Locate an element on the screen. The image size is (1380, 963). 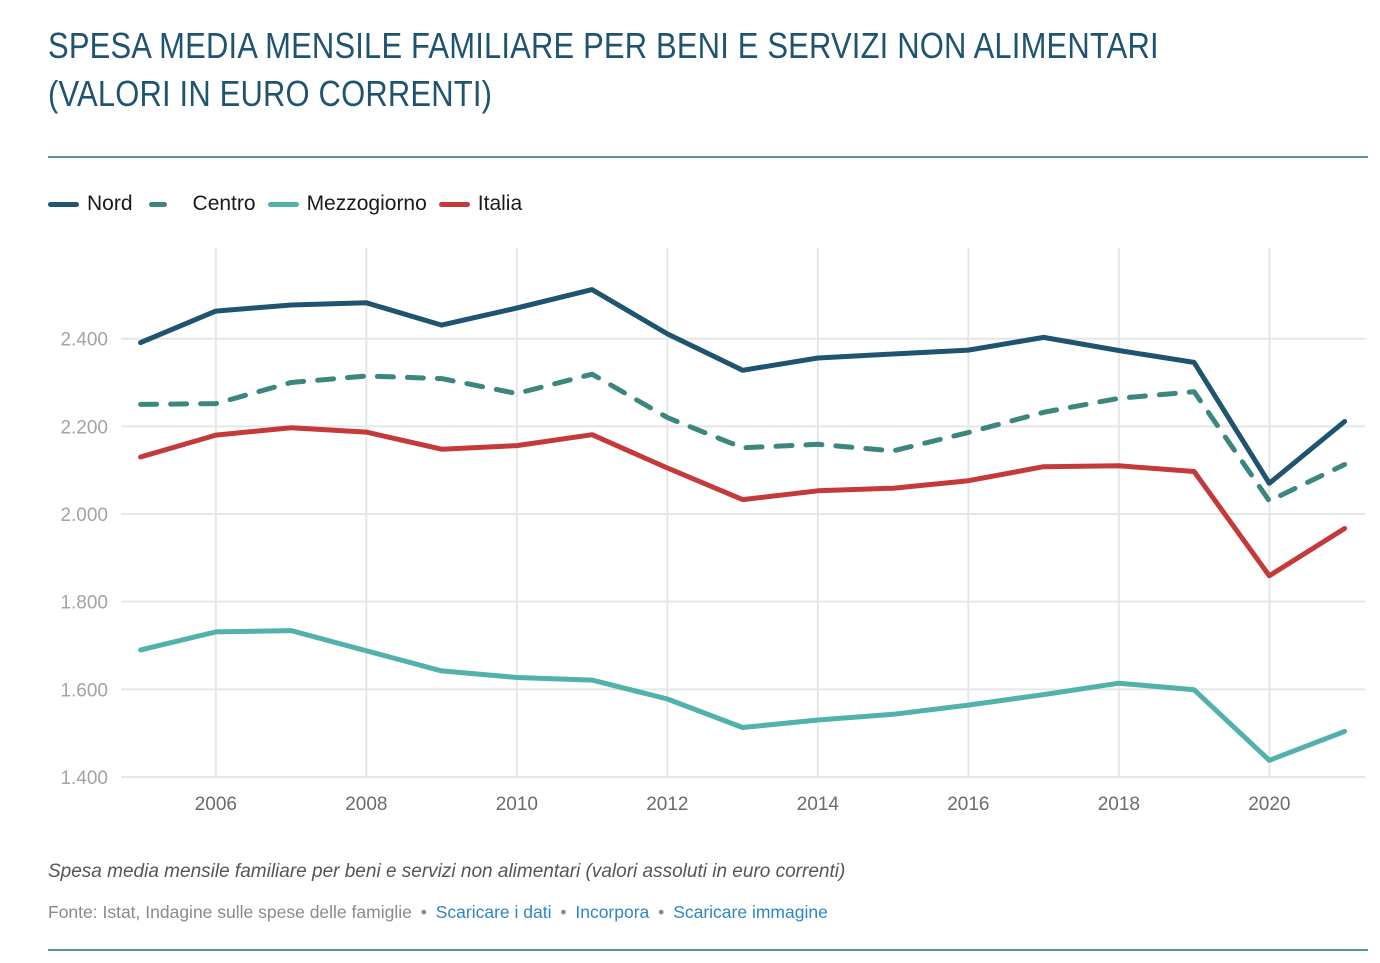
y-axis-labels: 1.400 1.600 1.800 2.000 2.200 2.400 is located at coordinates (84, 559).